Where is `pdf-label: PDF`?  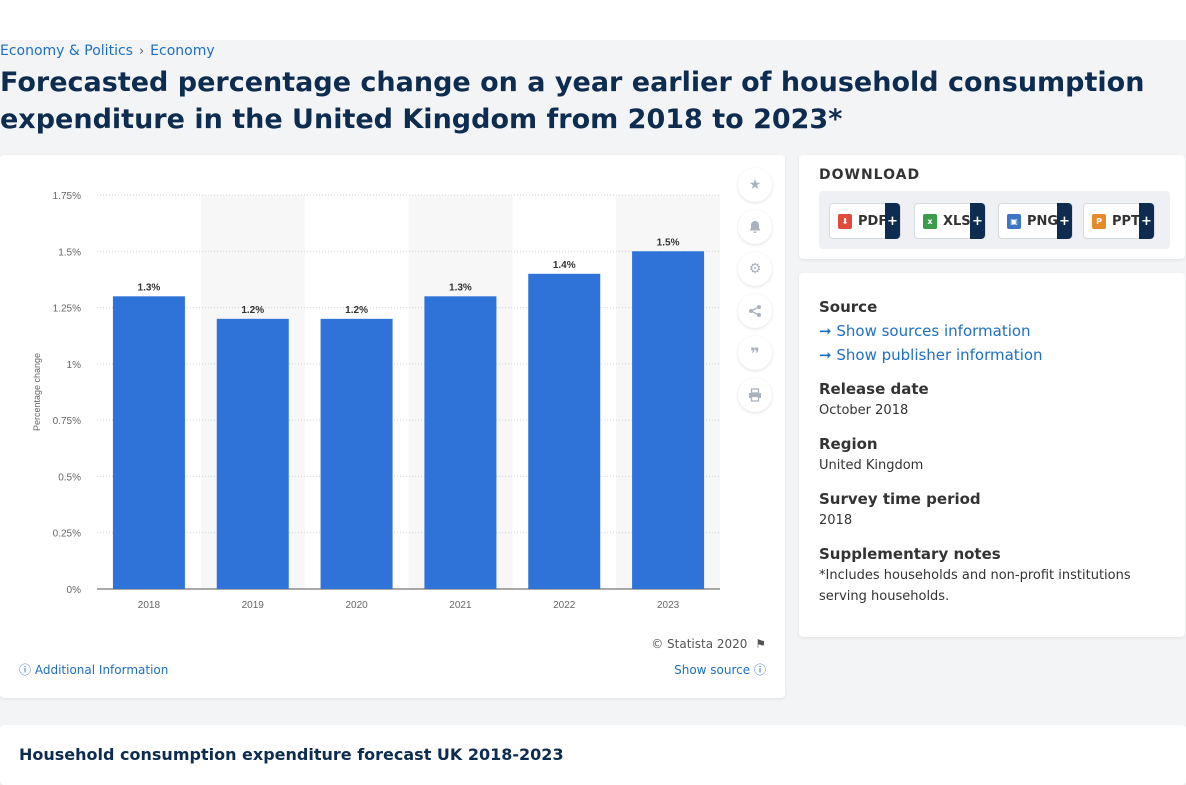 pdf-label: PDF is located at coordinates (873, 221).